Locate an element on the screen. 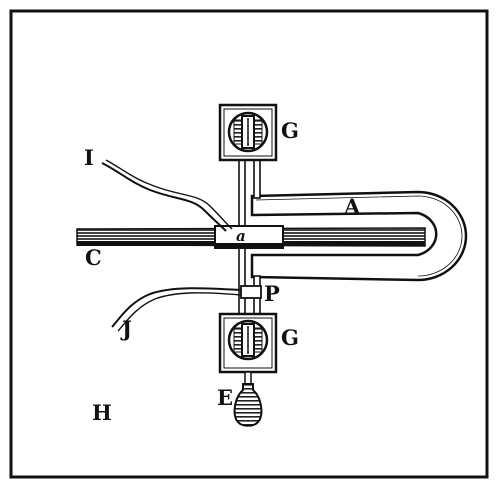  label-j-wire: J is located at coordinates (126, 328).